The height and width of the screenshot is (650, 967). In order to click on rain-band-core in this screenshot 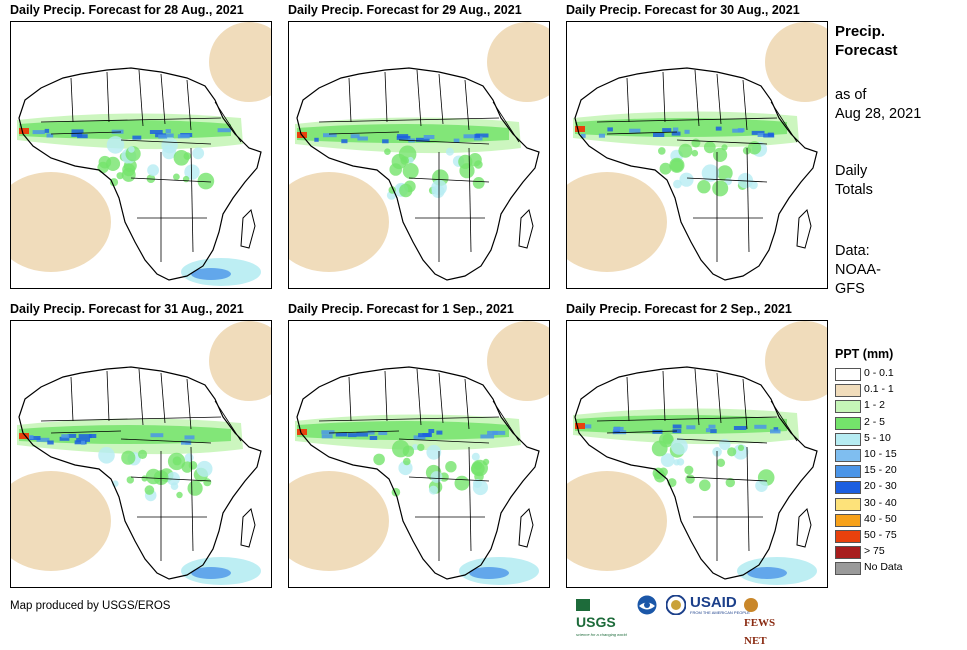, I will do `click(403, 133)`.